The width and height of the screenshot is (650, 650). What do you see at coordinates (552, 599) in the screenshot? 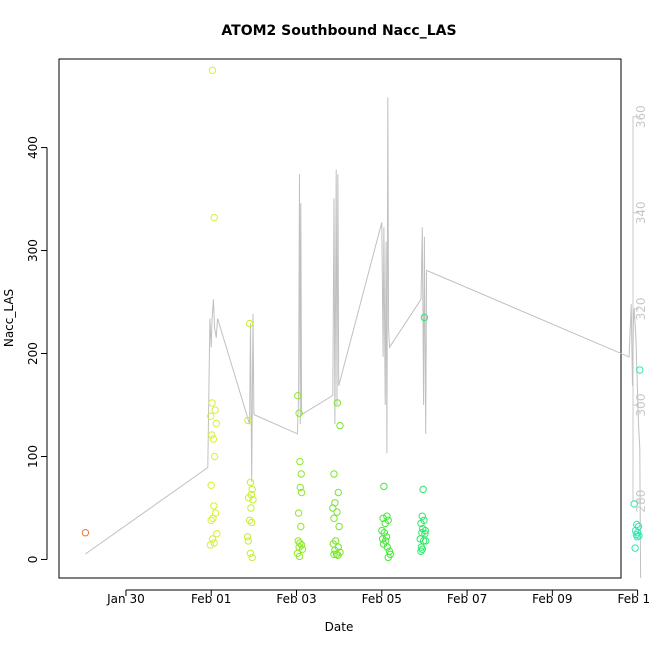
I see `x-tick-label: Feb 09` at bounding box center [552, 599].